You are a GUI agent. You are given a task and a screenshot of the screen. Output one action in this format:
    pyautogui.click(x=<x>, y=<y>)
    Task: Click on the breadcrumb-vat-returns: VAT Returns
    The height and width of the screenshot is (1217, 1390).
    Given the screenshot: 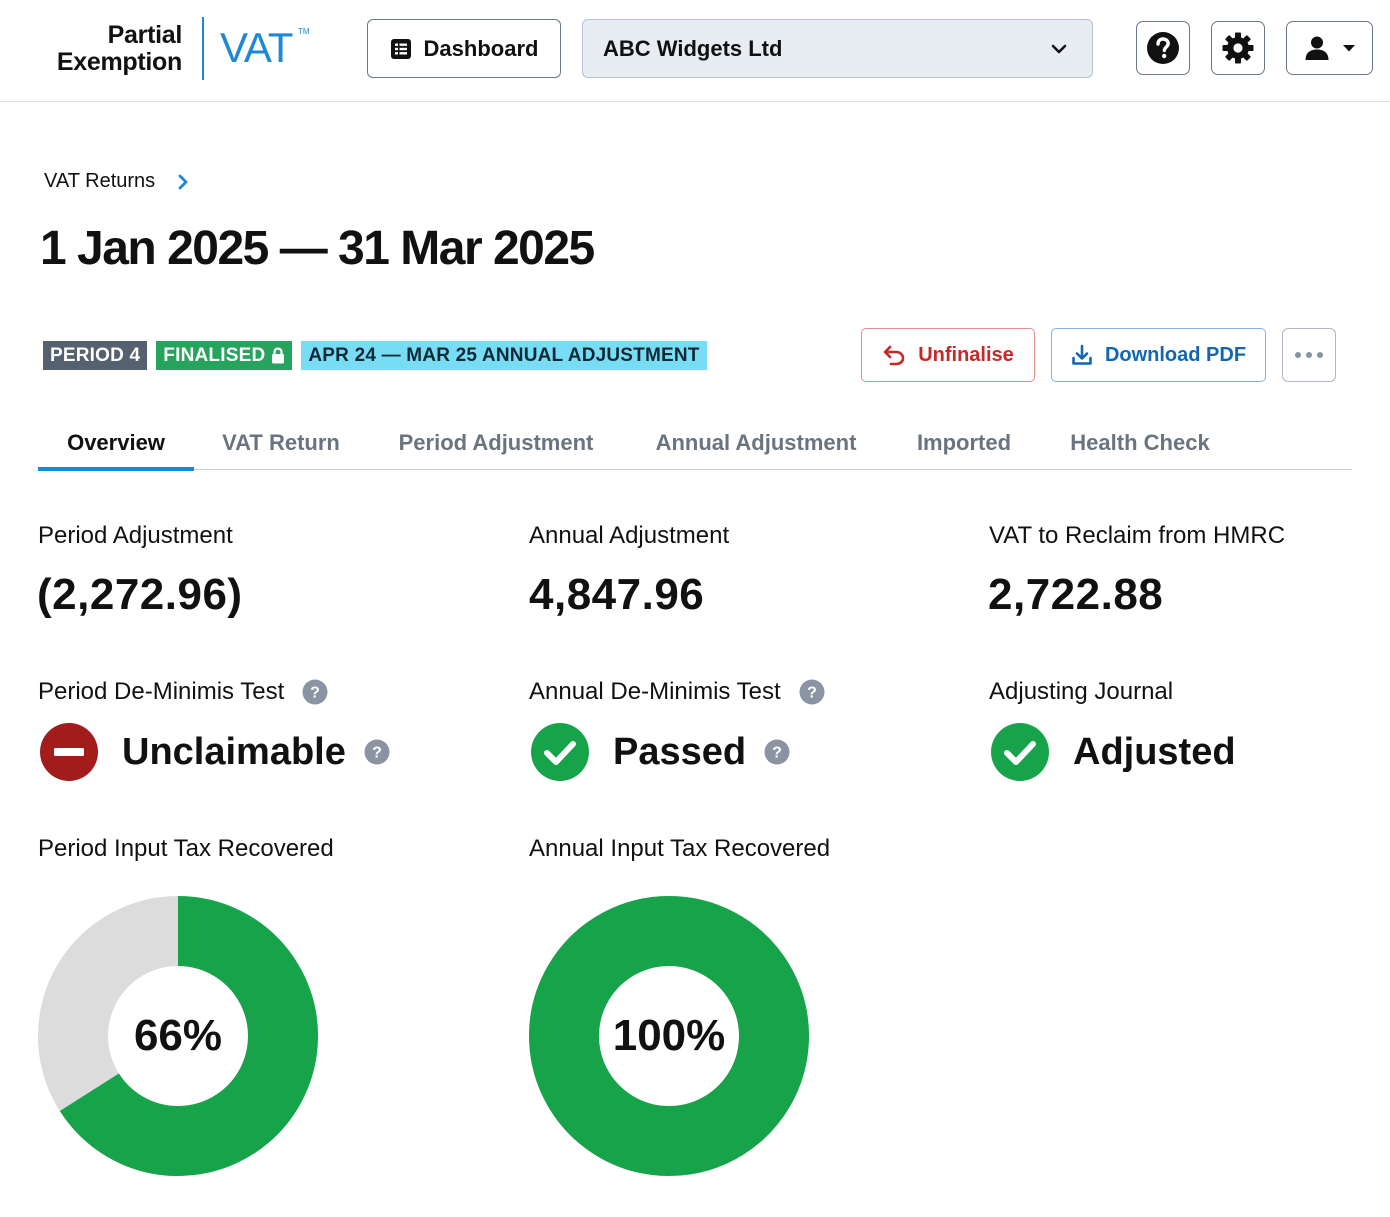 What is the action you would take?
    pyautogui.click(x=100, y=181)
    